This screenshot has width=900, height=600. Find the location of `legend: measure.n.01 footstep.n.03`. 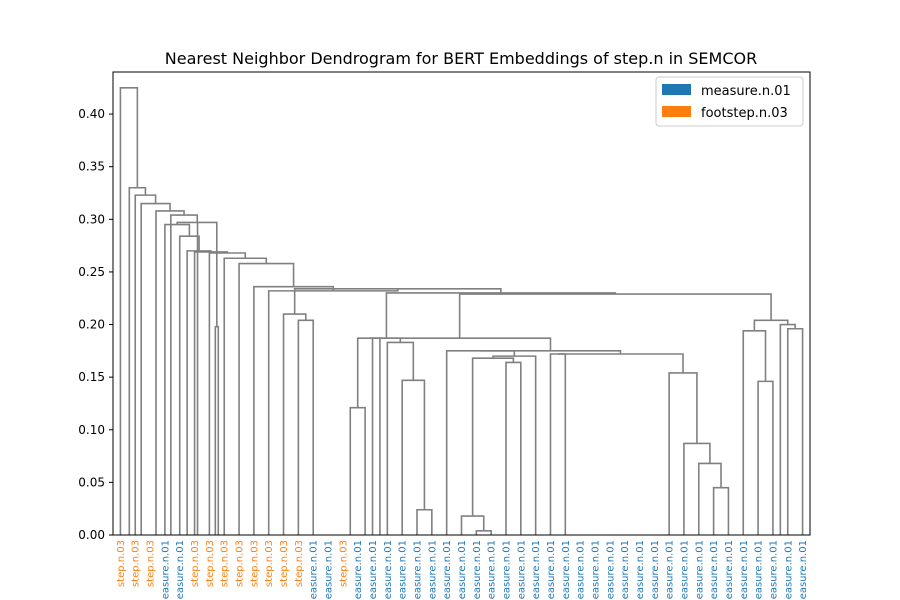

legend: measure.n.01 footstep.n.03 is located at coordinates (729, 101).